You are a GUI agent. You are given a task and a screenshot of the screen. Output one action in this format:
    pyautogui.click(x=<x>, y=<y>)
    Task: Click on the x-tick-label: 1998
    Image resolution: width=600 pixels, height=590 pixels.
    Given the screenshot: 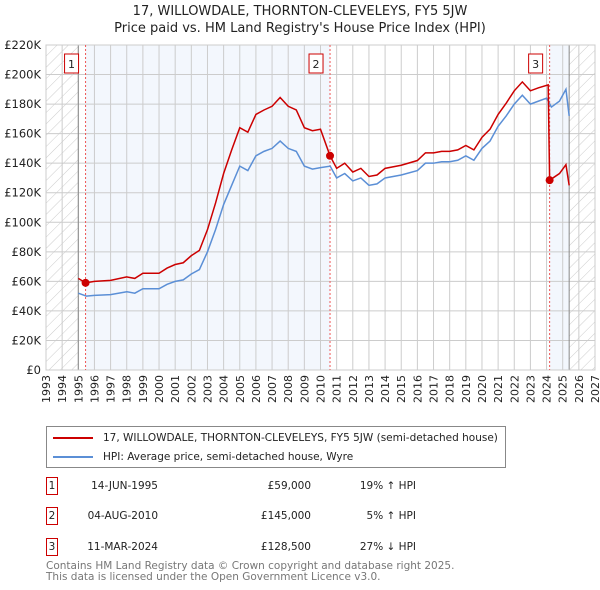 What is the action you would take?
    pyautogui.click(x=127, y=389)
    